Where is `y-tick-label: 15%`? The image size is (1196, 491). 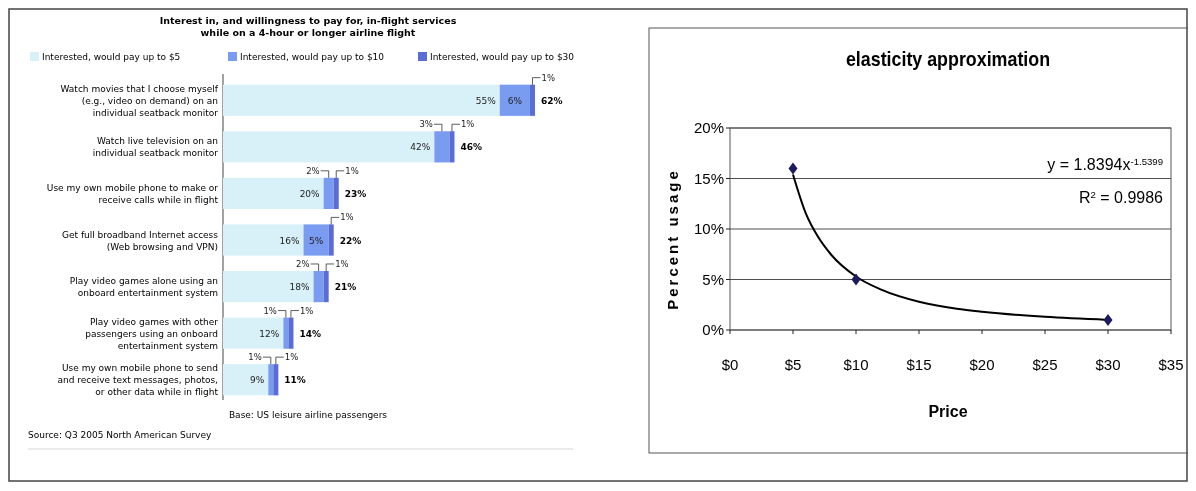
y-tick-label: 15% is located at coordinates (708, 178).